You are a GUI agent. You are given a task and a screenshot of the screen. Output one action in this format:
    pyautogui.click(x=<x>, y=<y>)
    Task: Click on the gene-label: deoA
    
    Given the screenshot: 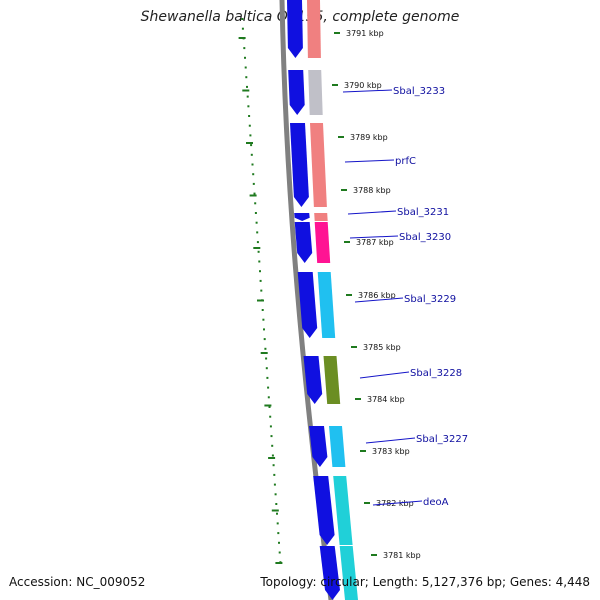 What is the action you would take?
    pyautogui.click(x=436, y=502)
    